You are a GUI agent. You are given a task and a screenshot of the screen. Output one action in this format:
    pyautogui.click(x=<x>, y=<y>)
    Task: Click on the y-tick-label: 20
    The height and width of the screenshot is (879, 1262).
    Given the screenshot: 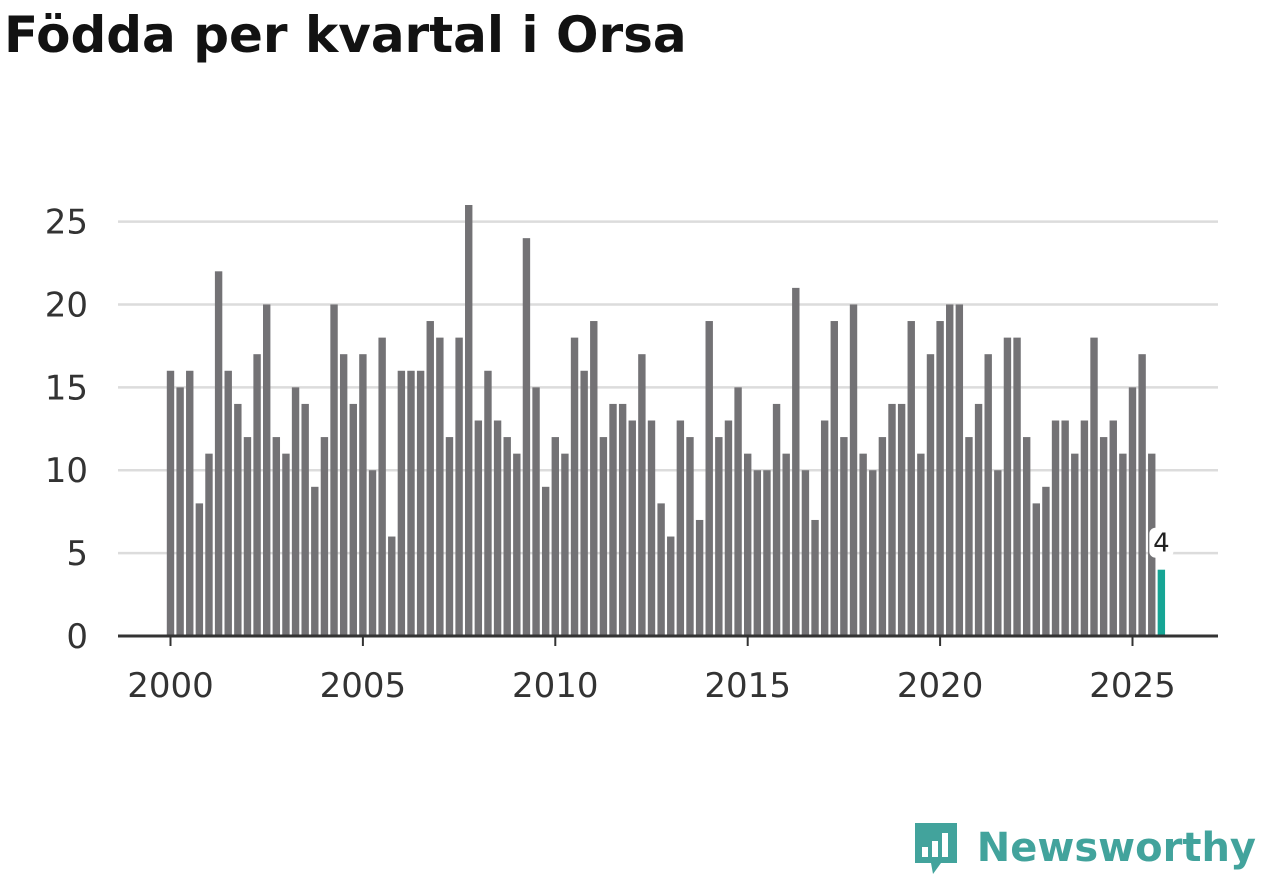 What is the action you would take?
    pyautogui.click(x=66, y=305)
    